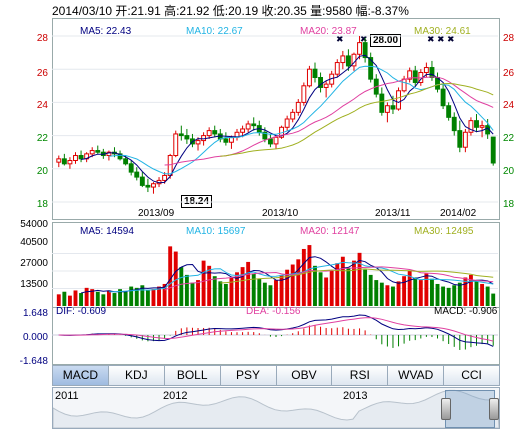 The height and width of the screenshot is (432, 522). I want to click on volume-y-tick: 54000, so click(34, 224).